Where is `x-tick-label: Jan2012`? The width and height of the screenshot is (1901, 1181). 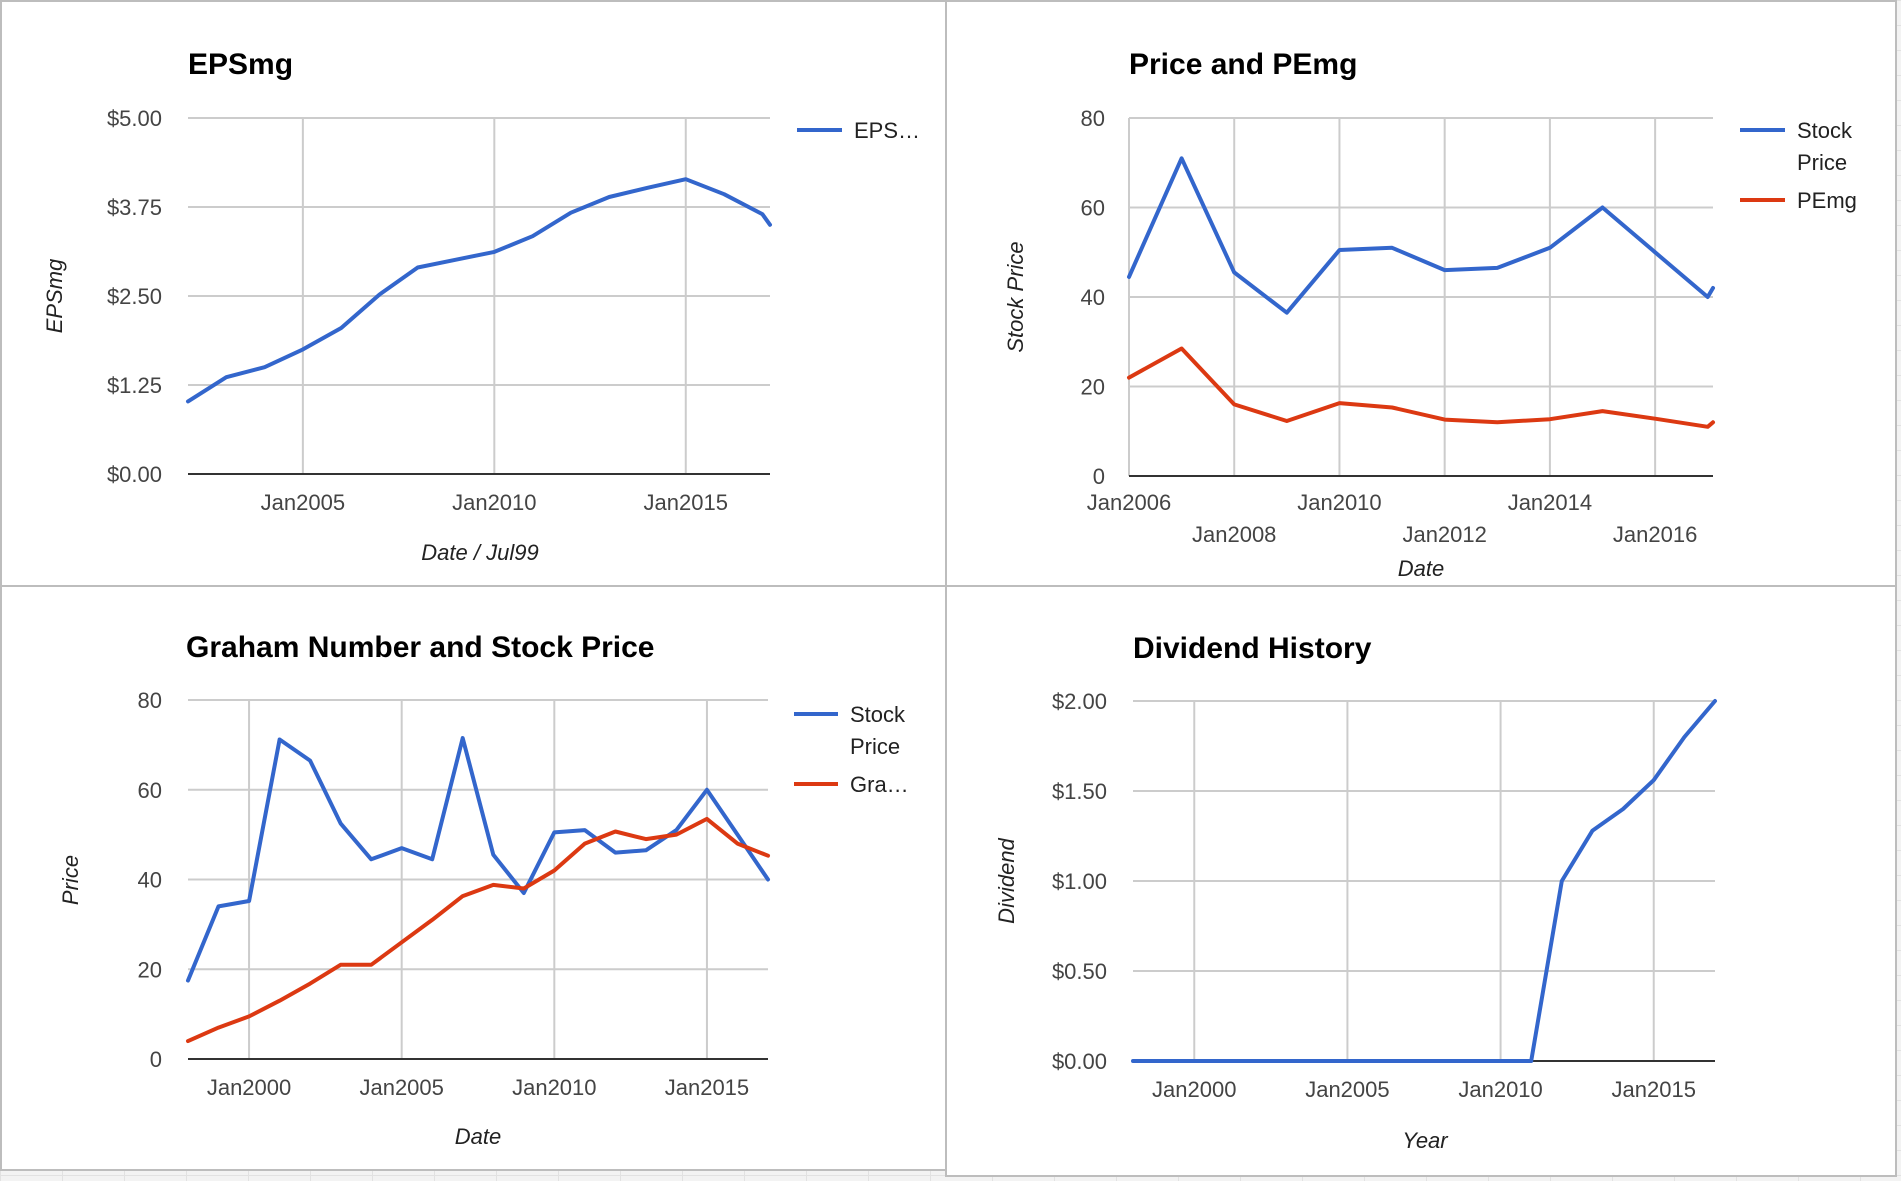
x-tick-label: Jan2012 is located at coordinates (1444, 534).